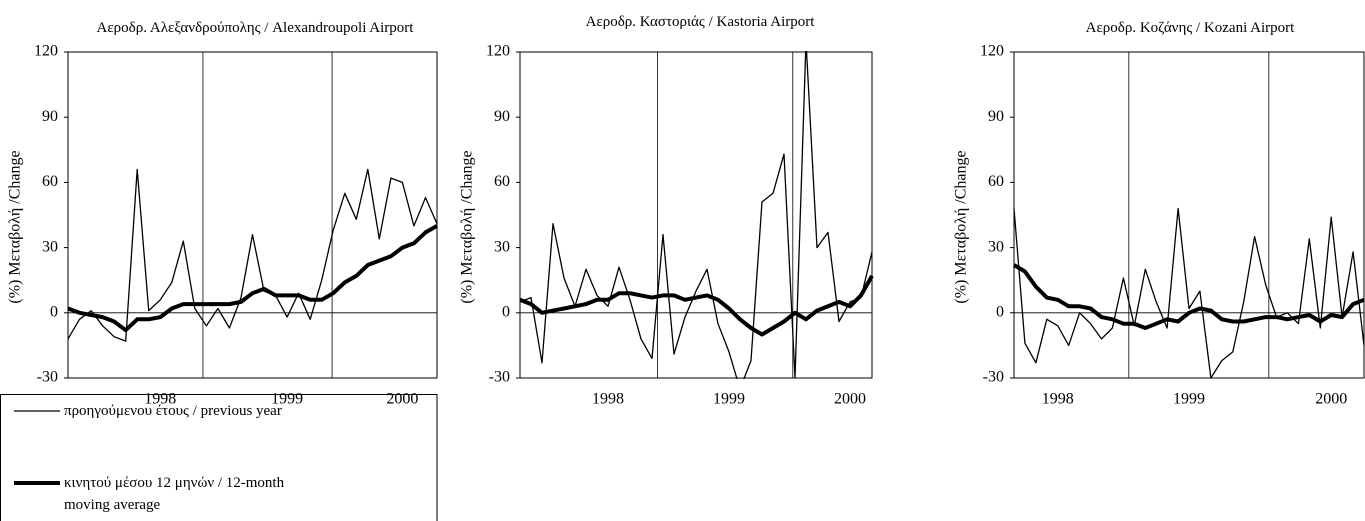  I want to click on legend-box, so click(219, 457).